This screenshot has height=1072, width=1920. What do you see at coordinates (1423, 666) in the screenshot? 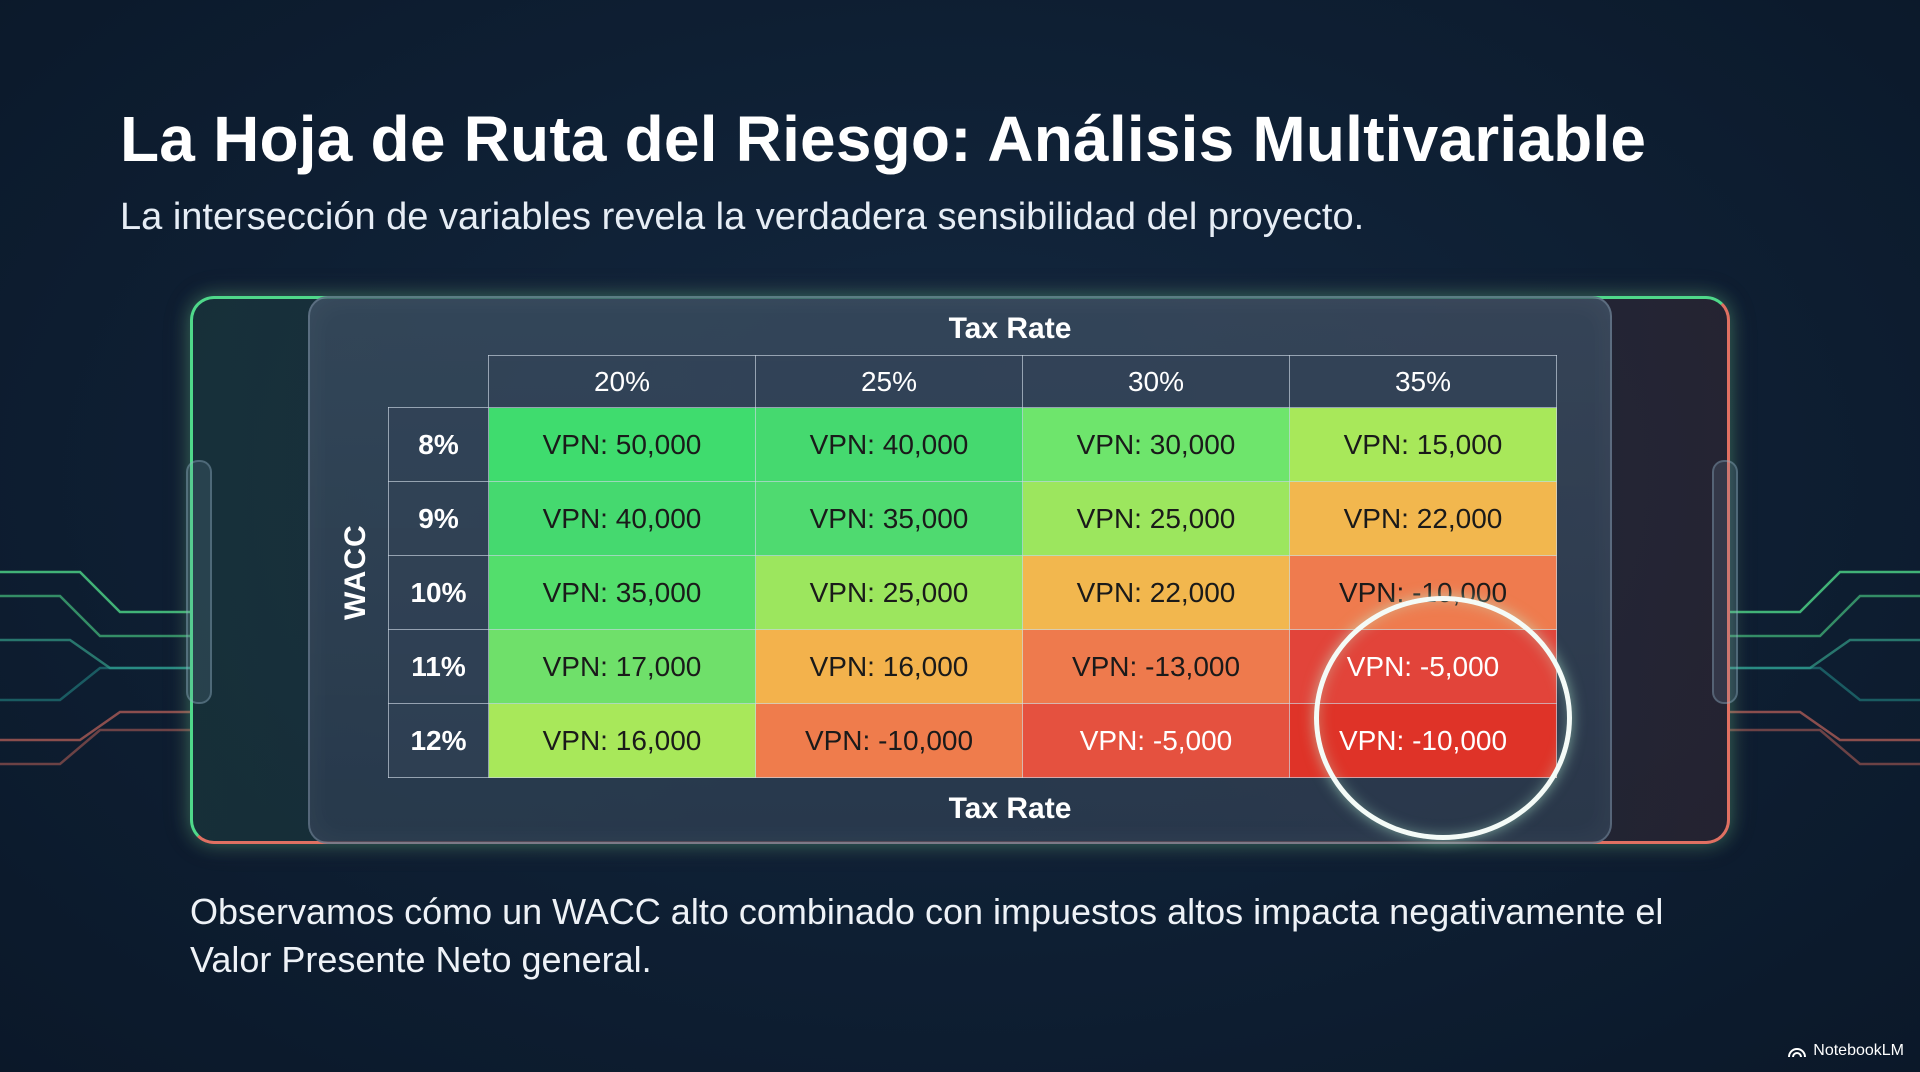
I see `vpn-cell-highlighted: VPN: -5,000` at bounding box center [1423, 666].